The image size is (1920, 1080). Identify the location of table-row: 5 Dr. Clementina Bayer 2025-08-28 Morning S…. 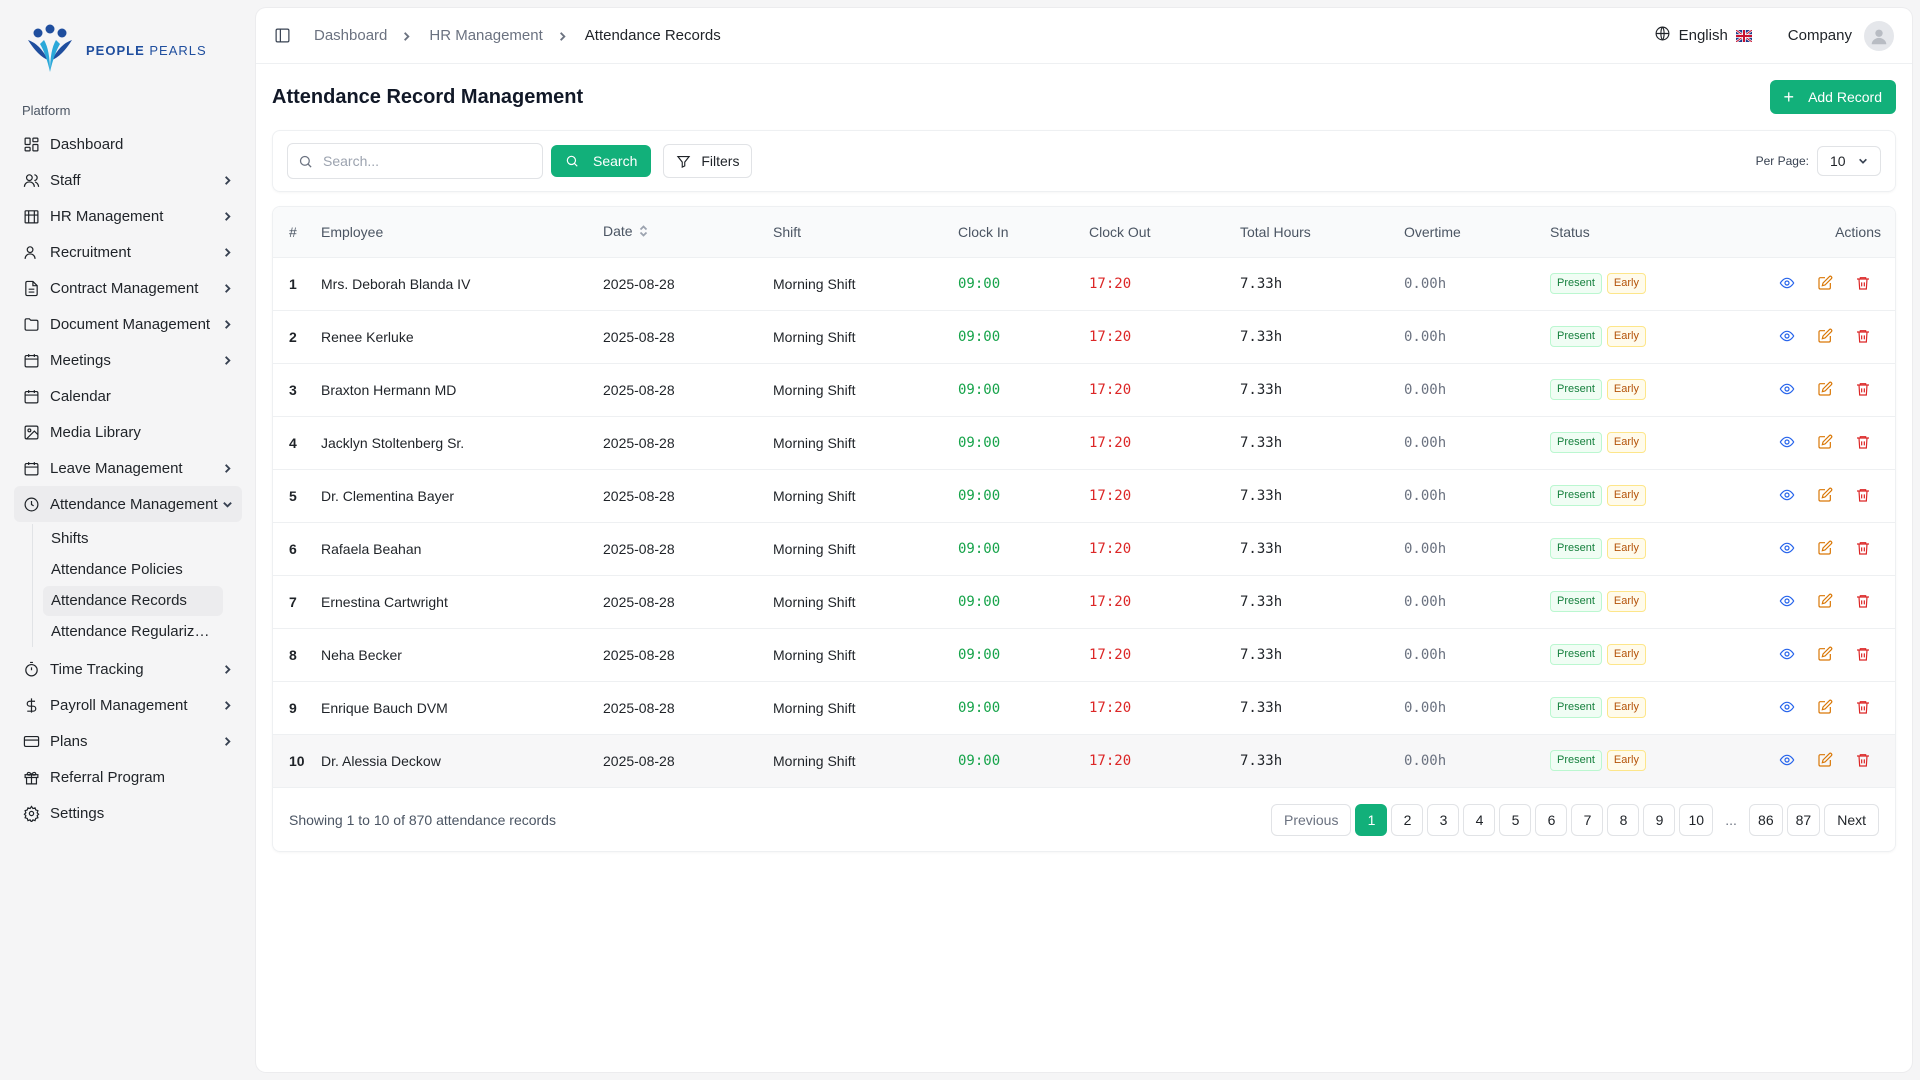
(1084, 495).